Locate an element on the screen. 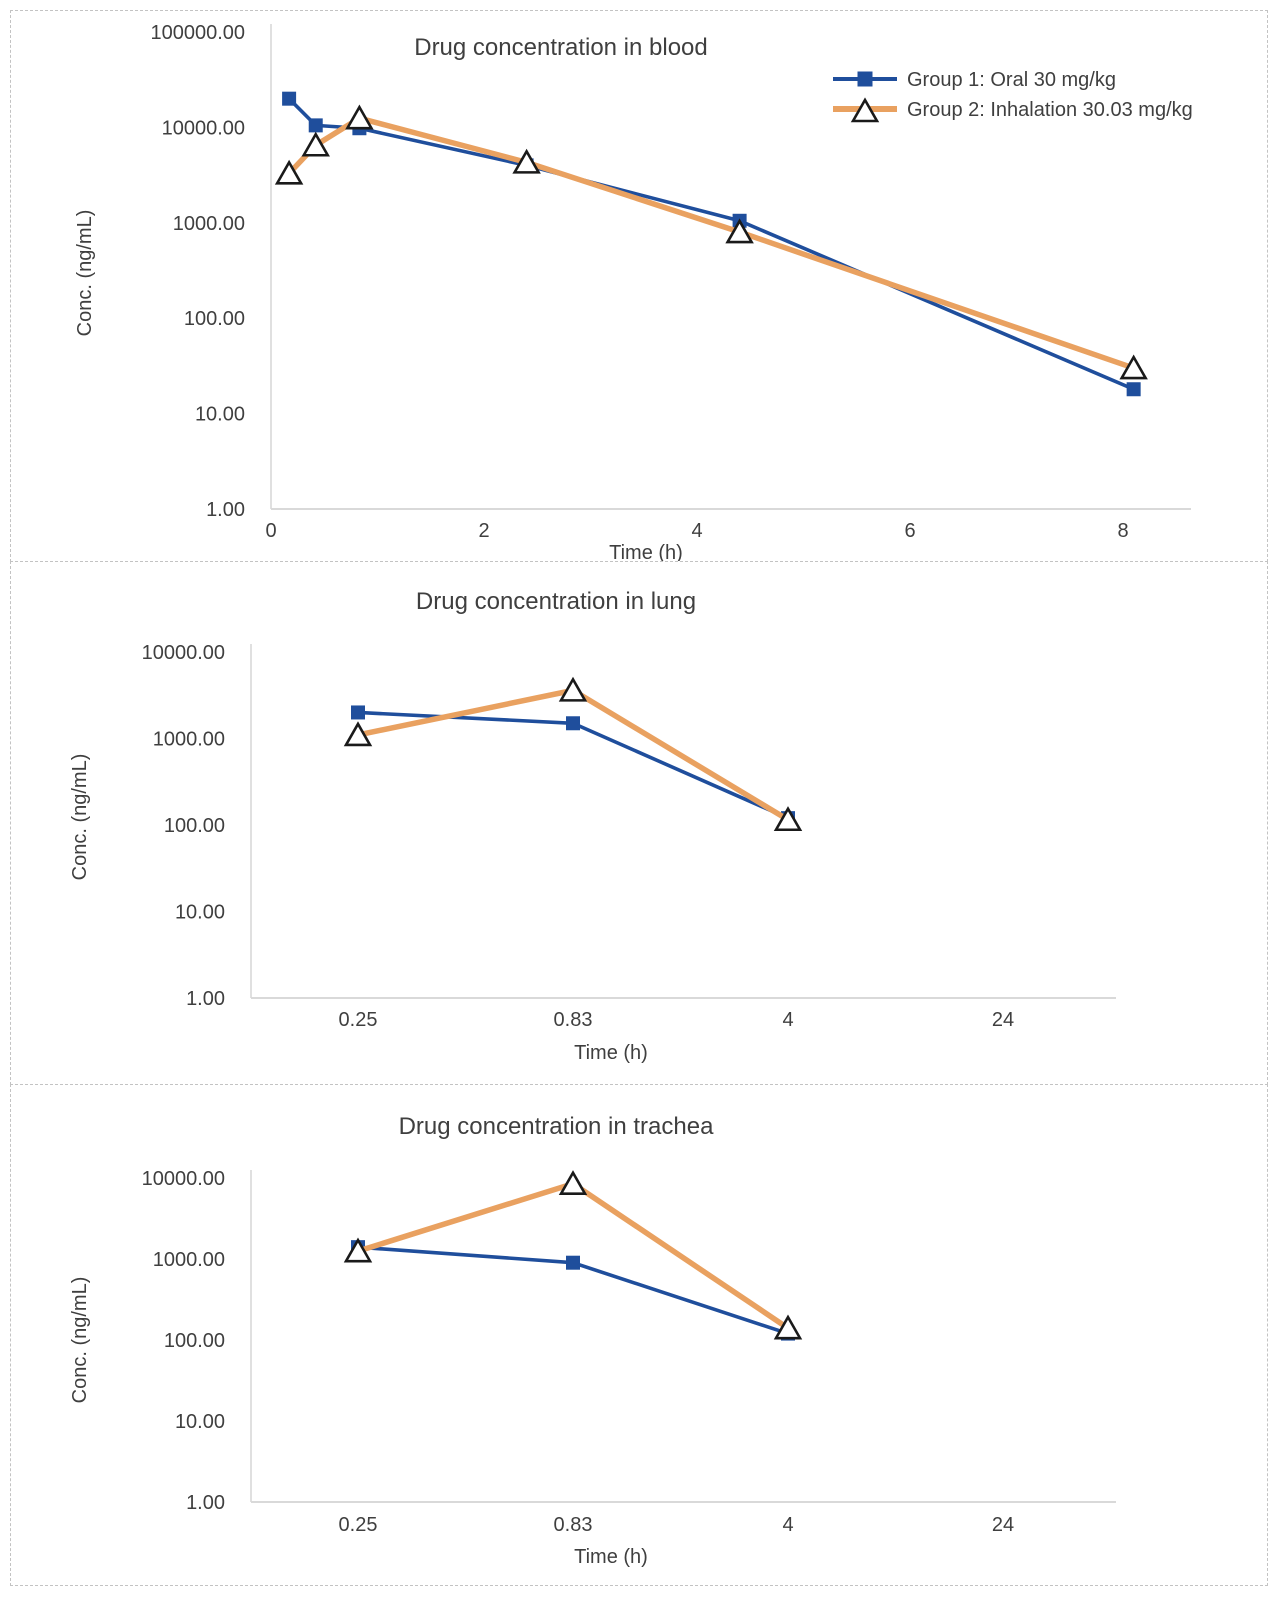 The image size is (1280, 1598). x-tick-label: 2 is located at coordinates (483, 531).